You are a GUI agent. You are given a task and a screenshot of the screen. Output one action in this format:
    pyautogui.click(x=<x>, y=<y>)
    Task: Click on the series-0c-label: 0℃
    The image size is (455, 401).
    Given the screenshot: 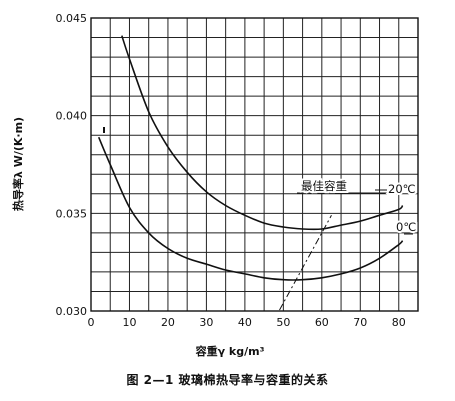 What is the action you would take?
    pyautogui.click(x=406, y=227)
    